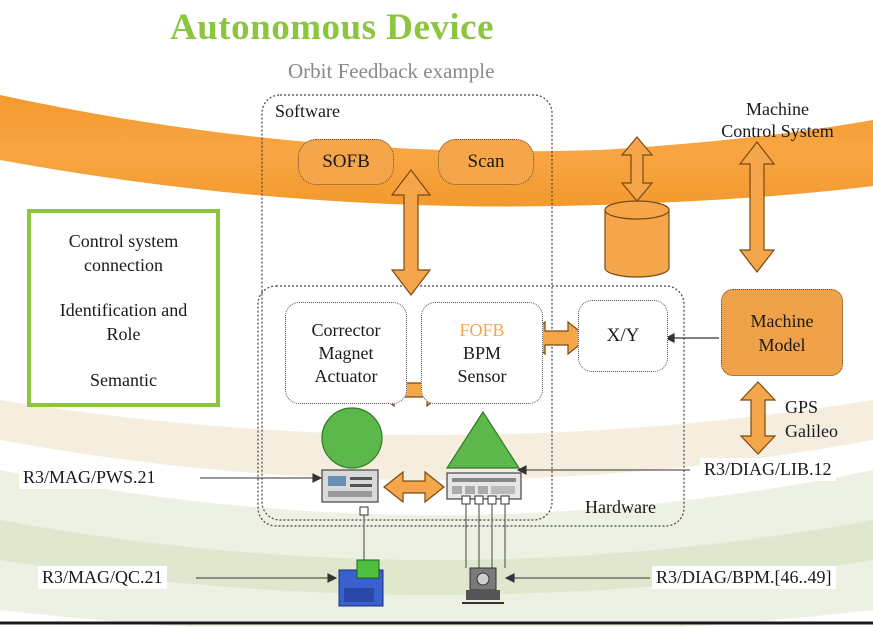 This screenshot has width=873, height=627. What do you see at coordinates (443, 524) in the screenshot?
I see `label-pointers` at bounding box center [443, 524].